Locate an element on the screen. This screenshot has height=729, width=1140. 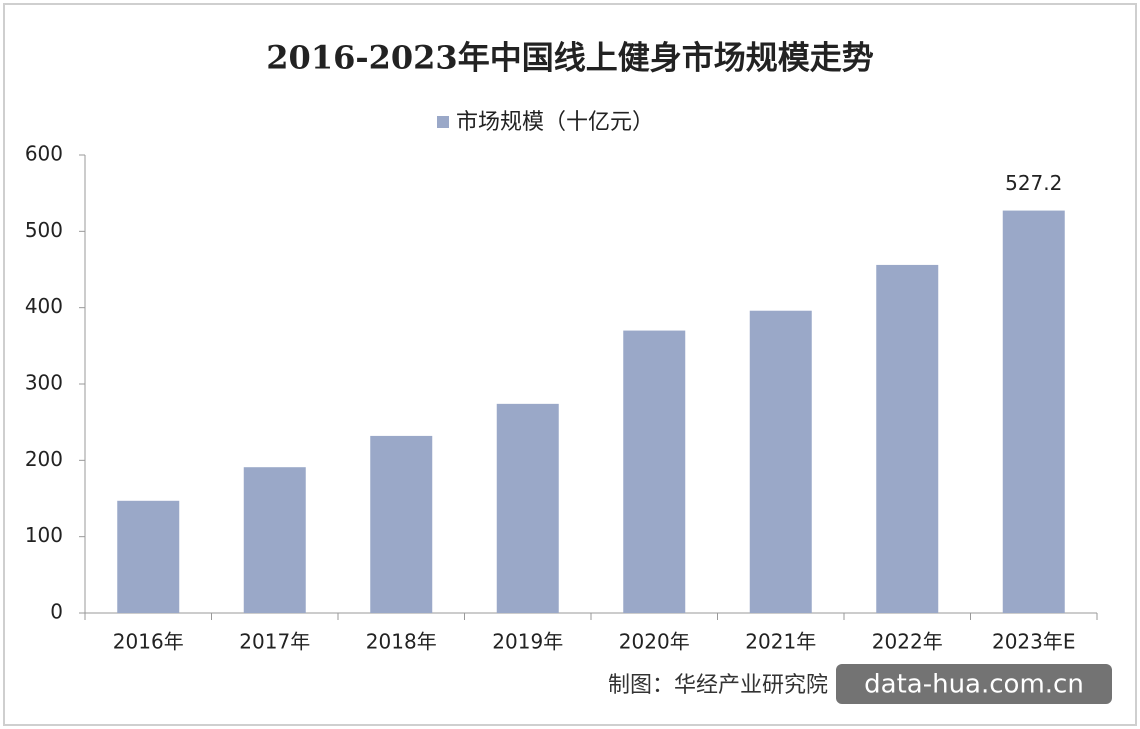
y-tick-label: 300 is located at coordinates (44, 383).